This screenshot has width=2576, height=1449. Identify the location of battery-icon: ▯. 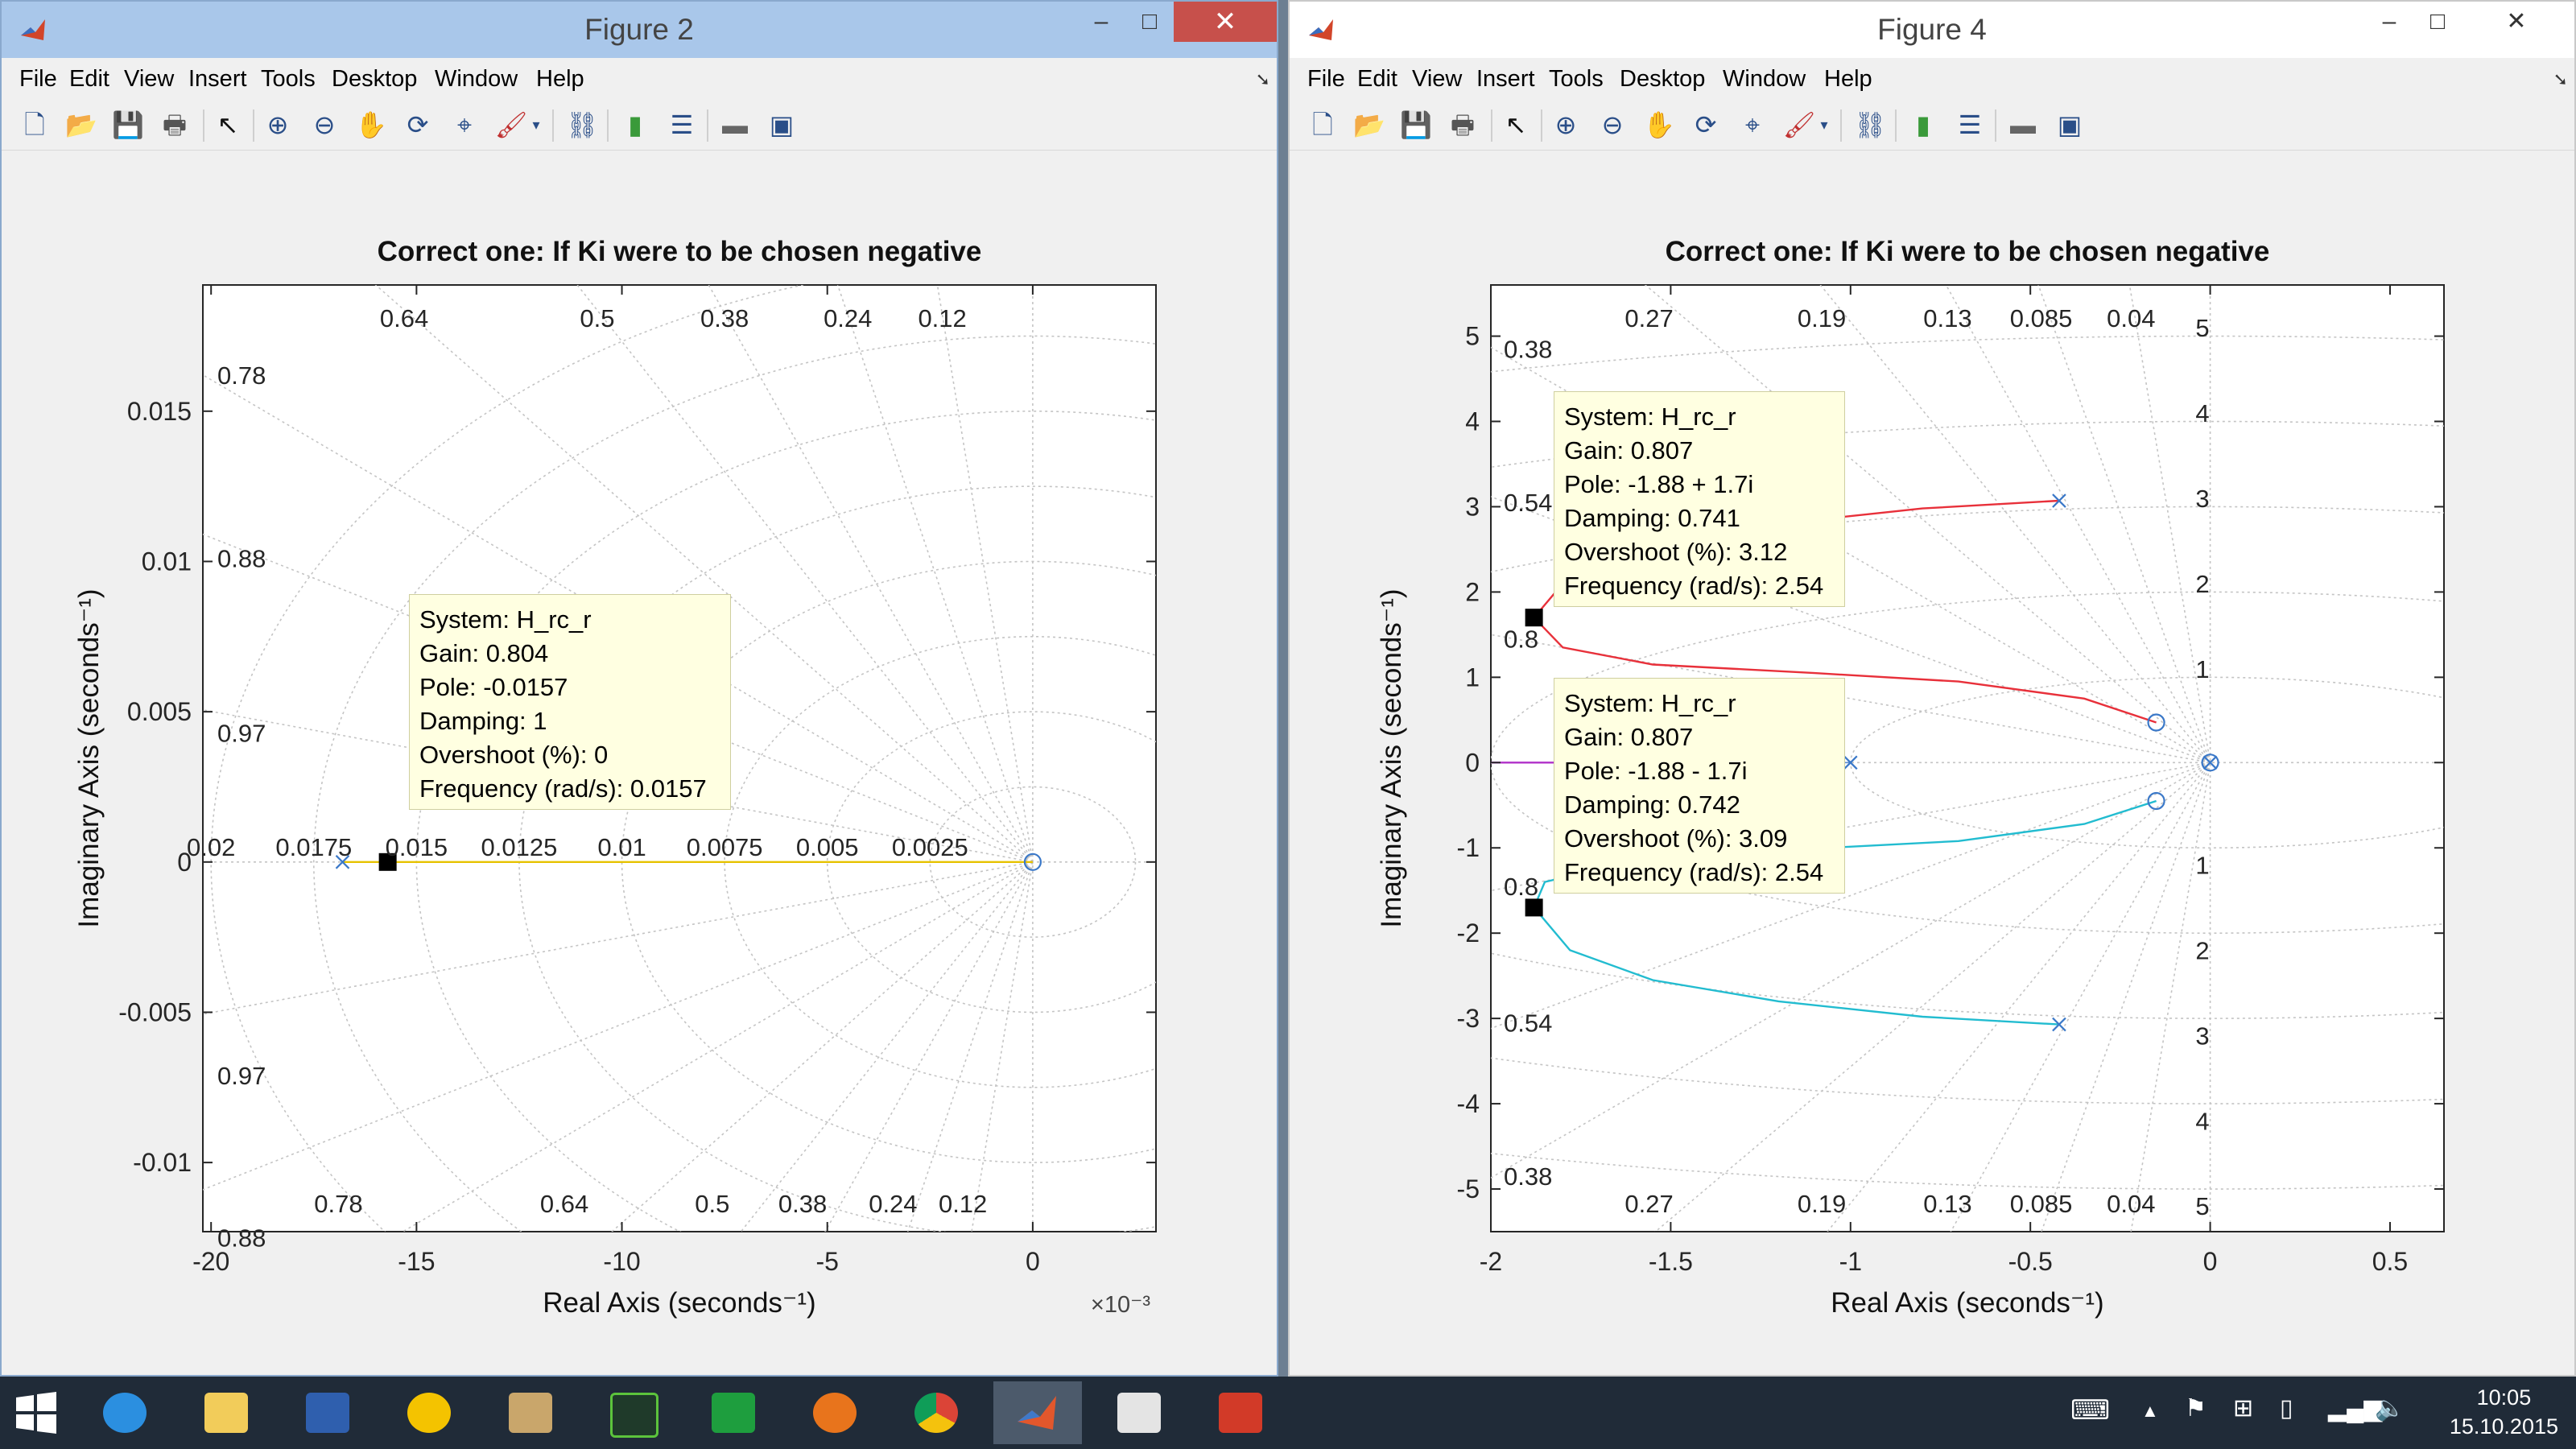
(2286, 1408).